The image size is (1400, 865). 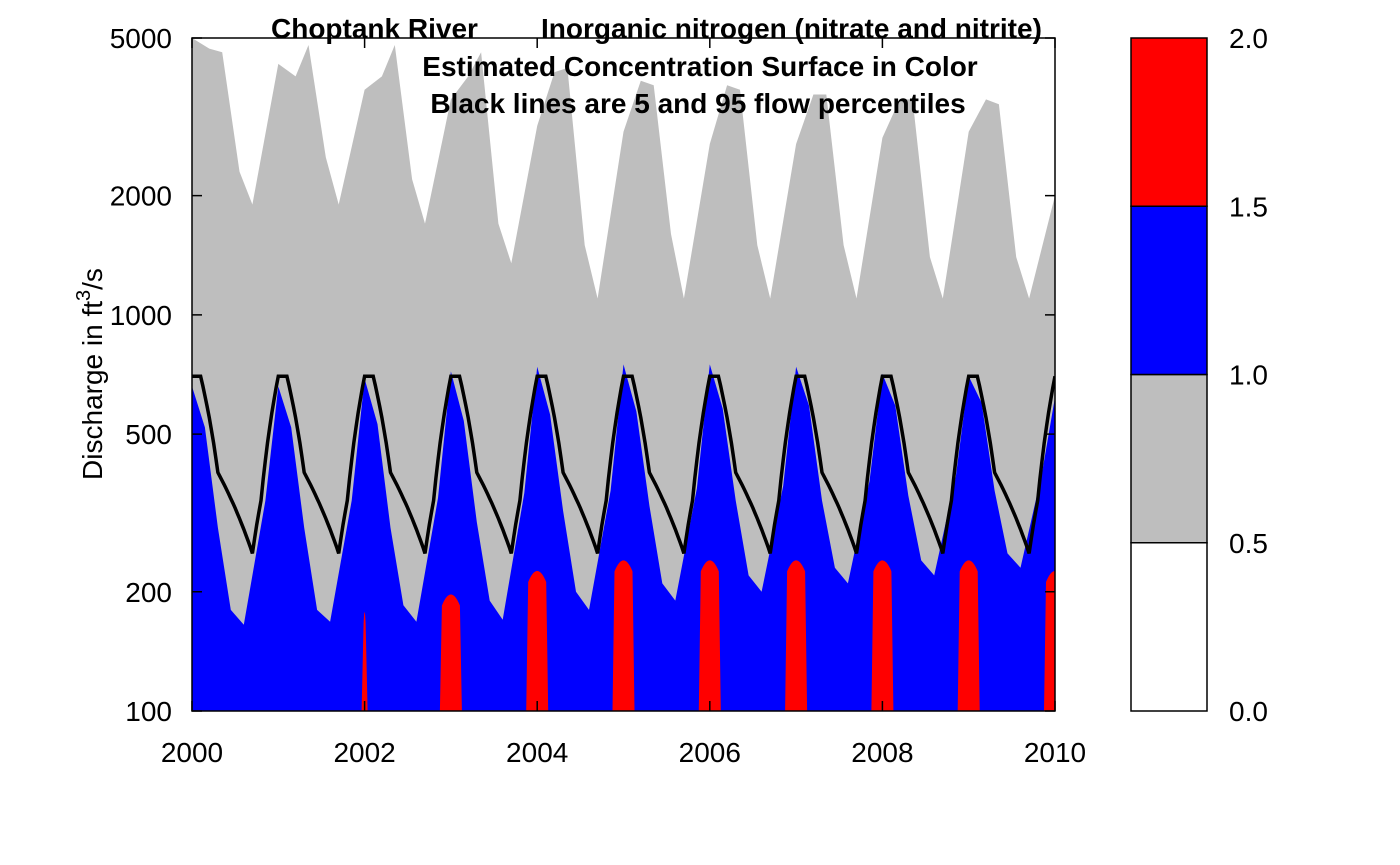 I want to click on x-tick-label: 2008, so click(x=882, y=752).